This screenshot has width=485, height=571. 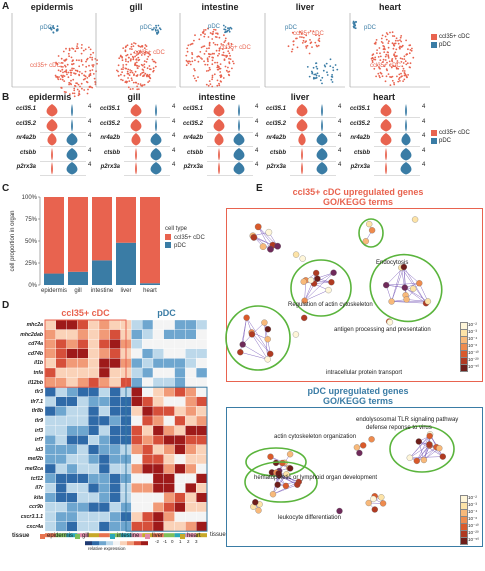 What do you see at coordinates (107, 138) in the screenshot?
I see `violin-gene-gill-2: nr4a2b` at bounding box center [107, 138].